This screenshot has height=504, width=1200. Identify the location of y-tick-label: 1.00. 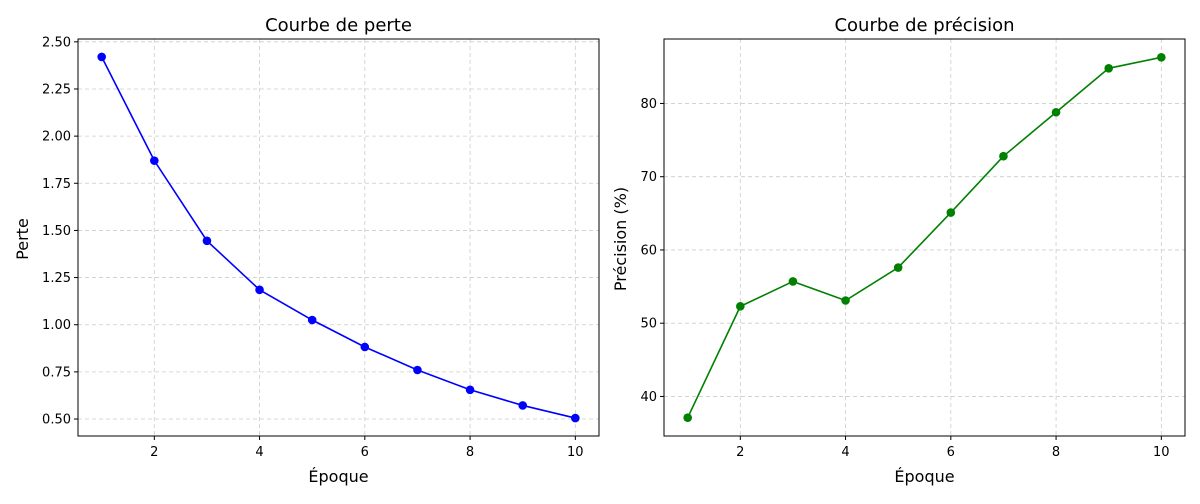
(56, 325).